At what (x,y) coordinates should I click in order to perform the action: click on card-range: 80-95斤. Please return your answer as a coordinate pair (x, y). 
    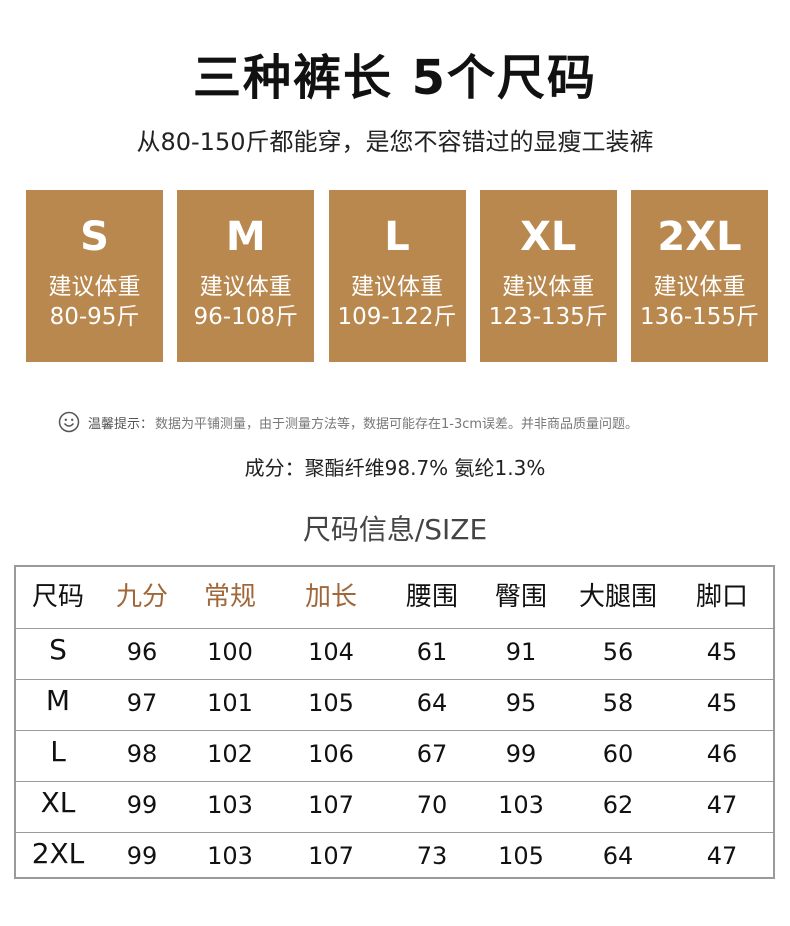
    Looking at the image, I should click on (94, 317).